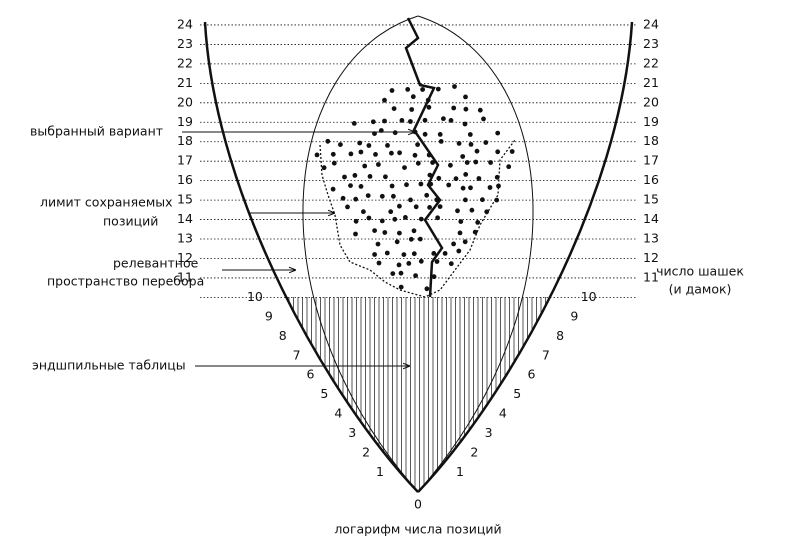  What do you see at coordinates (360, 254) in the screenshot?
I see `inner-curve` at bounding box center [360, 254].